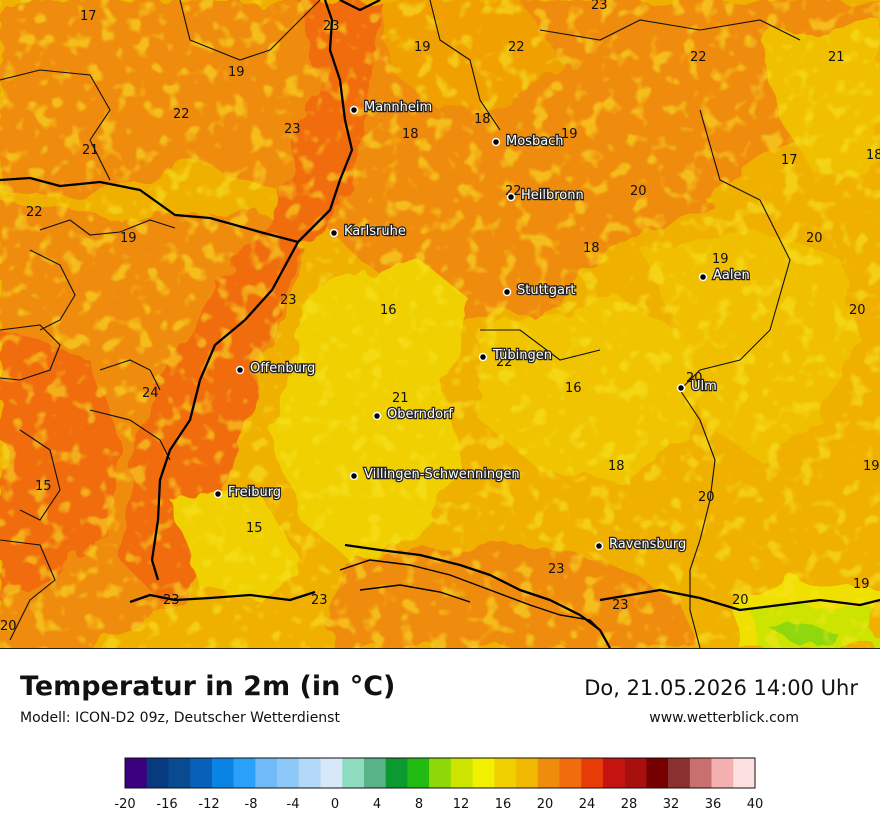  I want to click on city-offenburg: Offenburg, so click(276, 368).